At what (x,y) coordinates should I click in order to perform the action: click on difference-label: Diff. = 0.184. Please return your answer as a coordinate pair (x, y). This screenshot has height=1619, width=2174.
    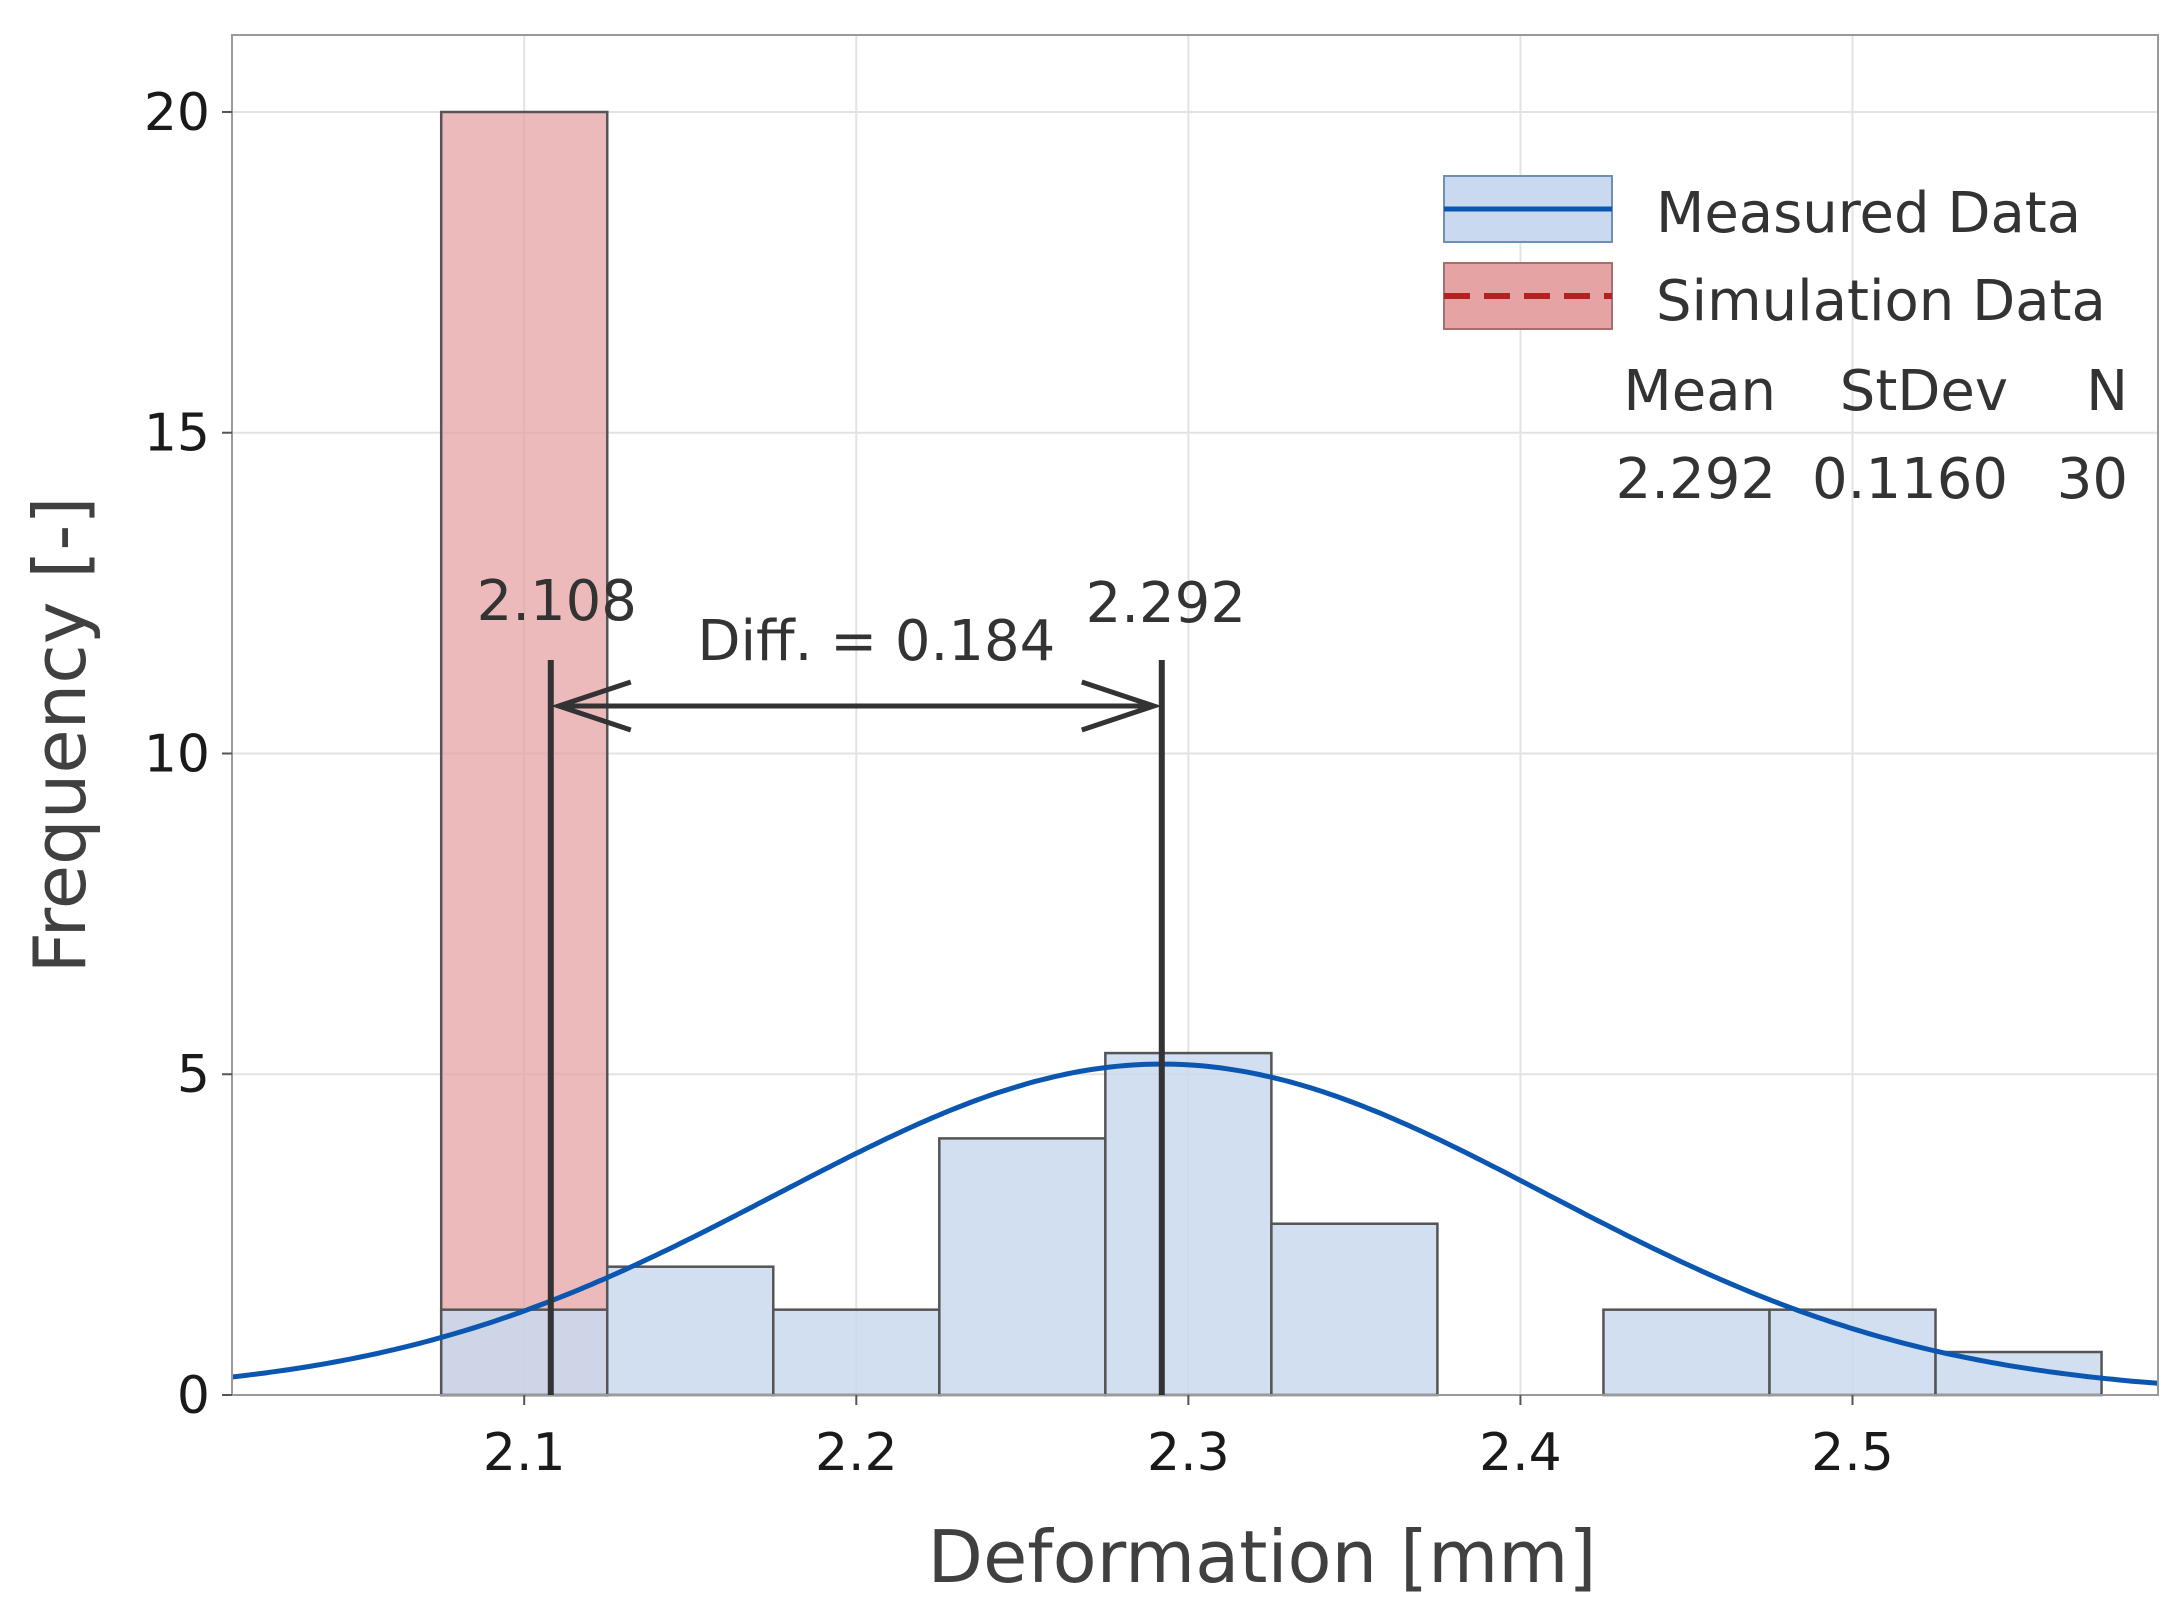
    Looking at the image, I should click on (876, 641).